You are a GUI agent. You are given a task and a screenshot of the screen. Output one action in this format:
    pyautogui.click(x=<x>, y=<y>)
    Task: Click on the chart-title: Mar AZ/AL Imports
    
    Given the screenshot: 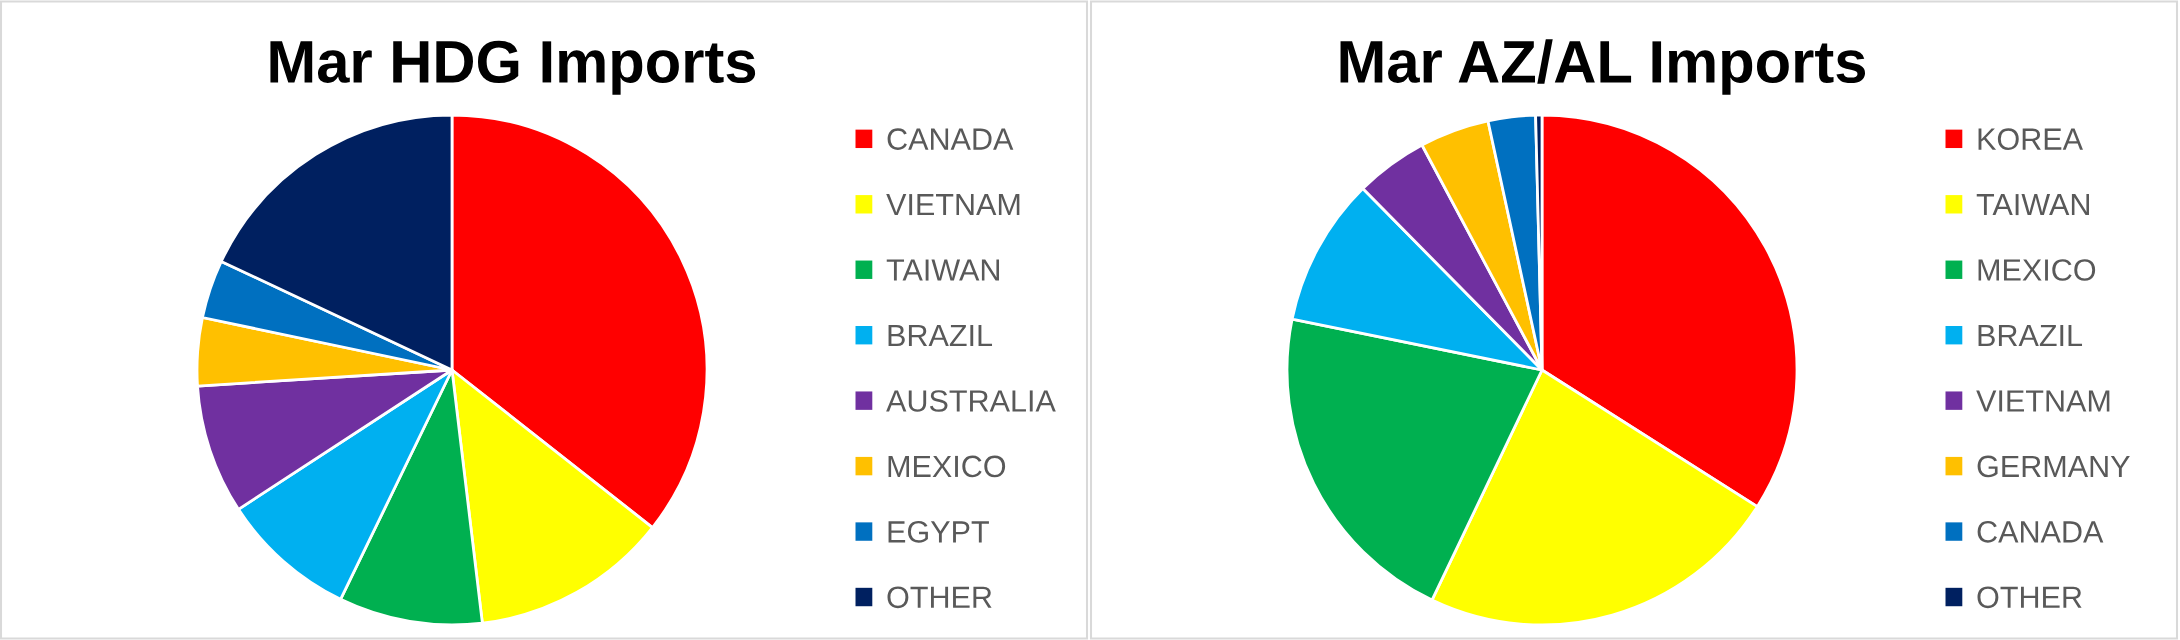 What is the action you would take?
    pyautogui.click(x=1603, y=67)
    